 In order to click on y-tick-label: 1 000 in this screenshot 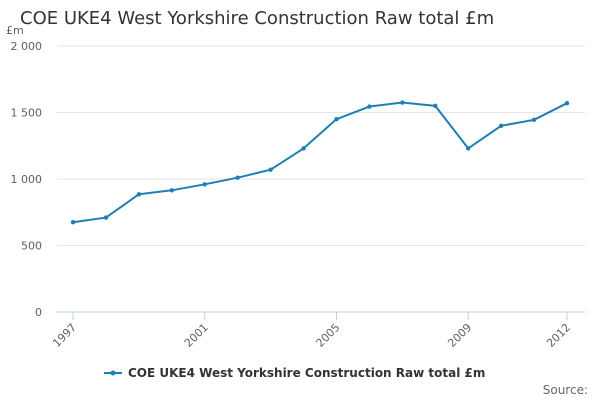, I will do `click(27, 179)`.